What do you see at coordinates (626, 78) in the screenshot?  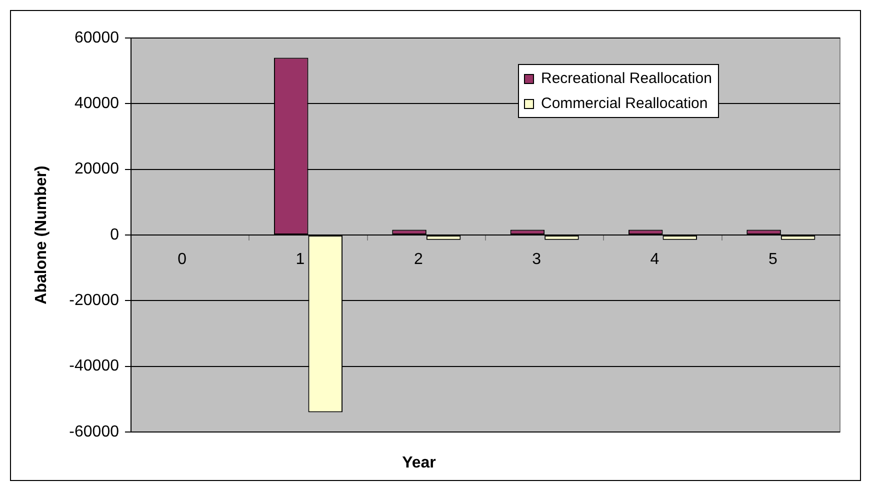 I see `legend-label: Recreational Reallocation` at bounding box center [626, 78].